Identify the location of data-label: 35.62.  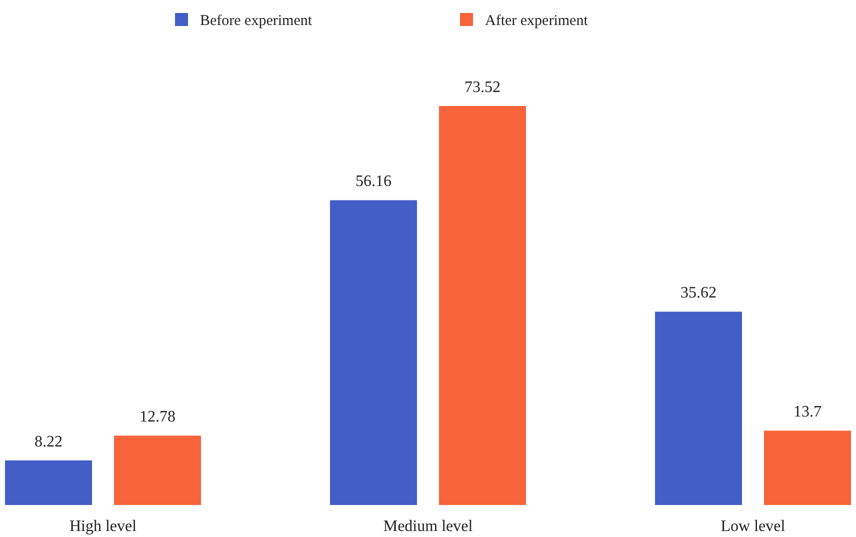
(698, 293).